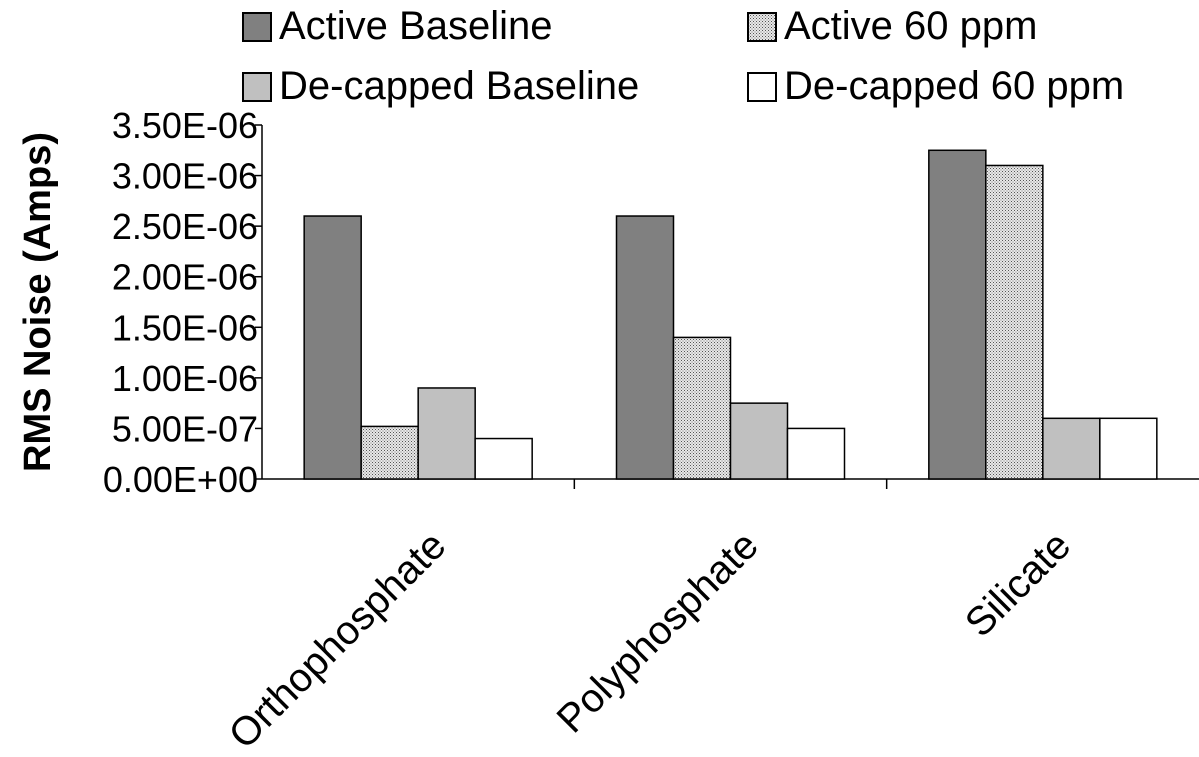  I want to click on bar-de-capped-60-ppm-orthophosphate, so click(503, 458).